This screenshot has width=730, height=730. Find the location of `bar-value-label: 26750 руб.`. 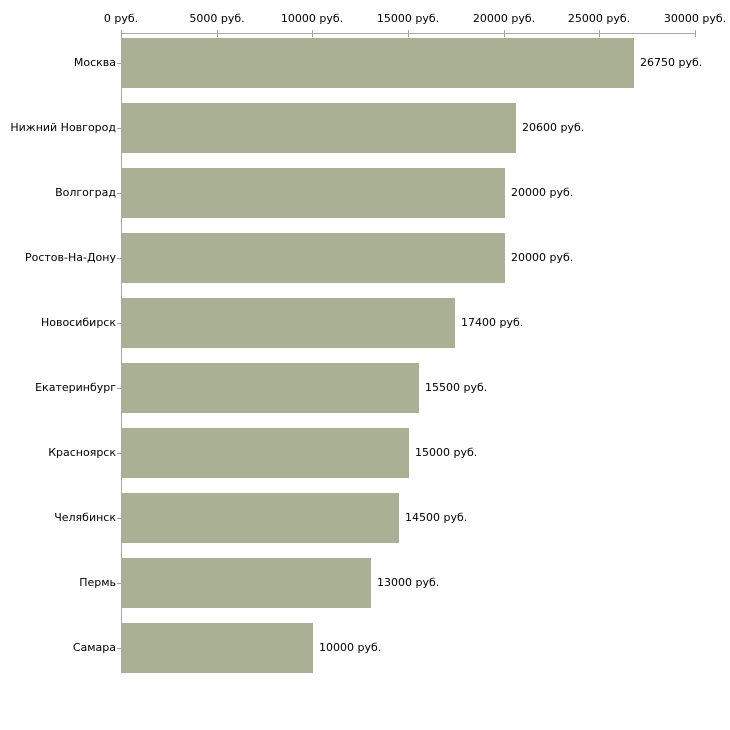

bar-value-label: 26750 руб. is located at coordinates (671, 62).